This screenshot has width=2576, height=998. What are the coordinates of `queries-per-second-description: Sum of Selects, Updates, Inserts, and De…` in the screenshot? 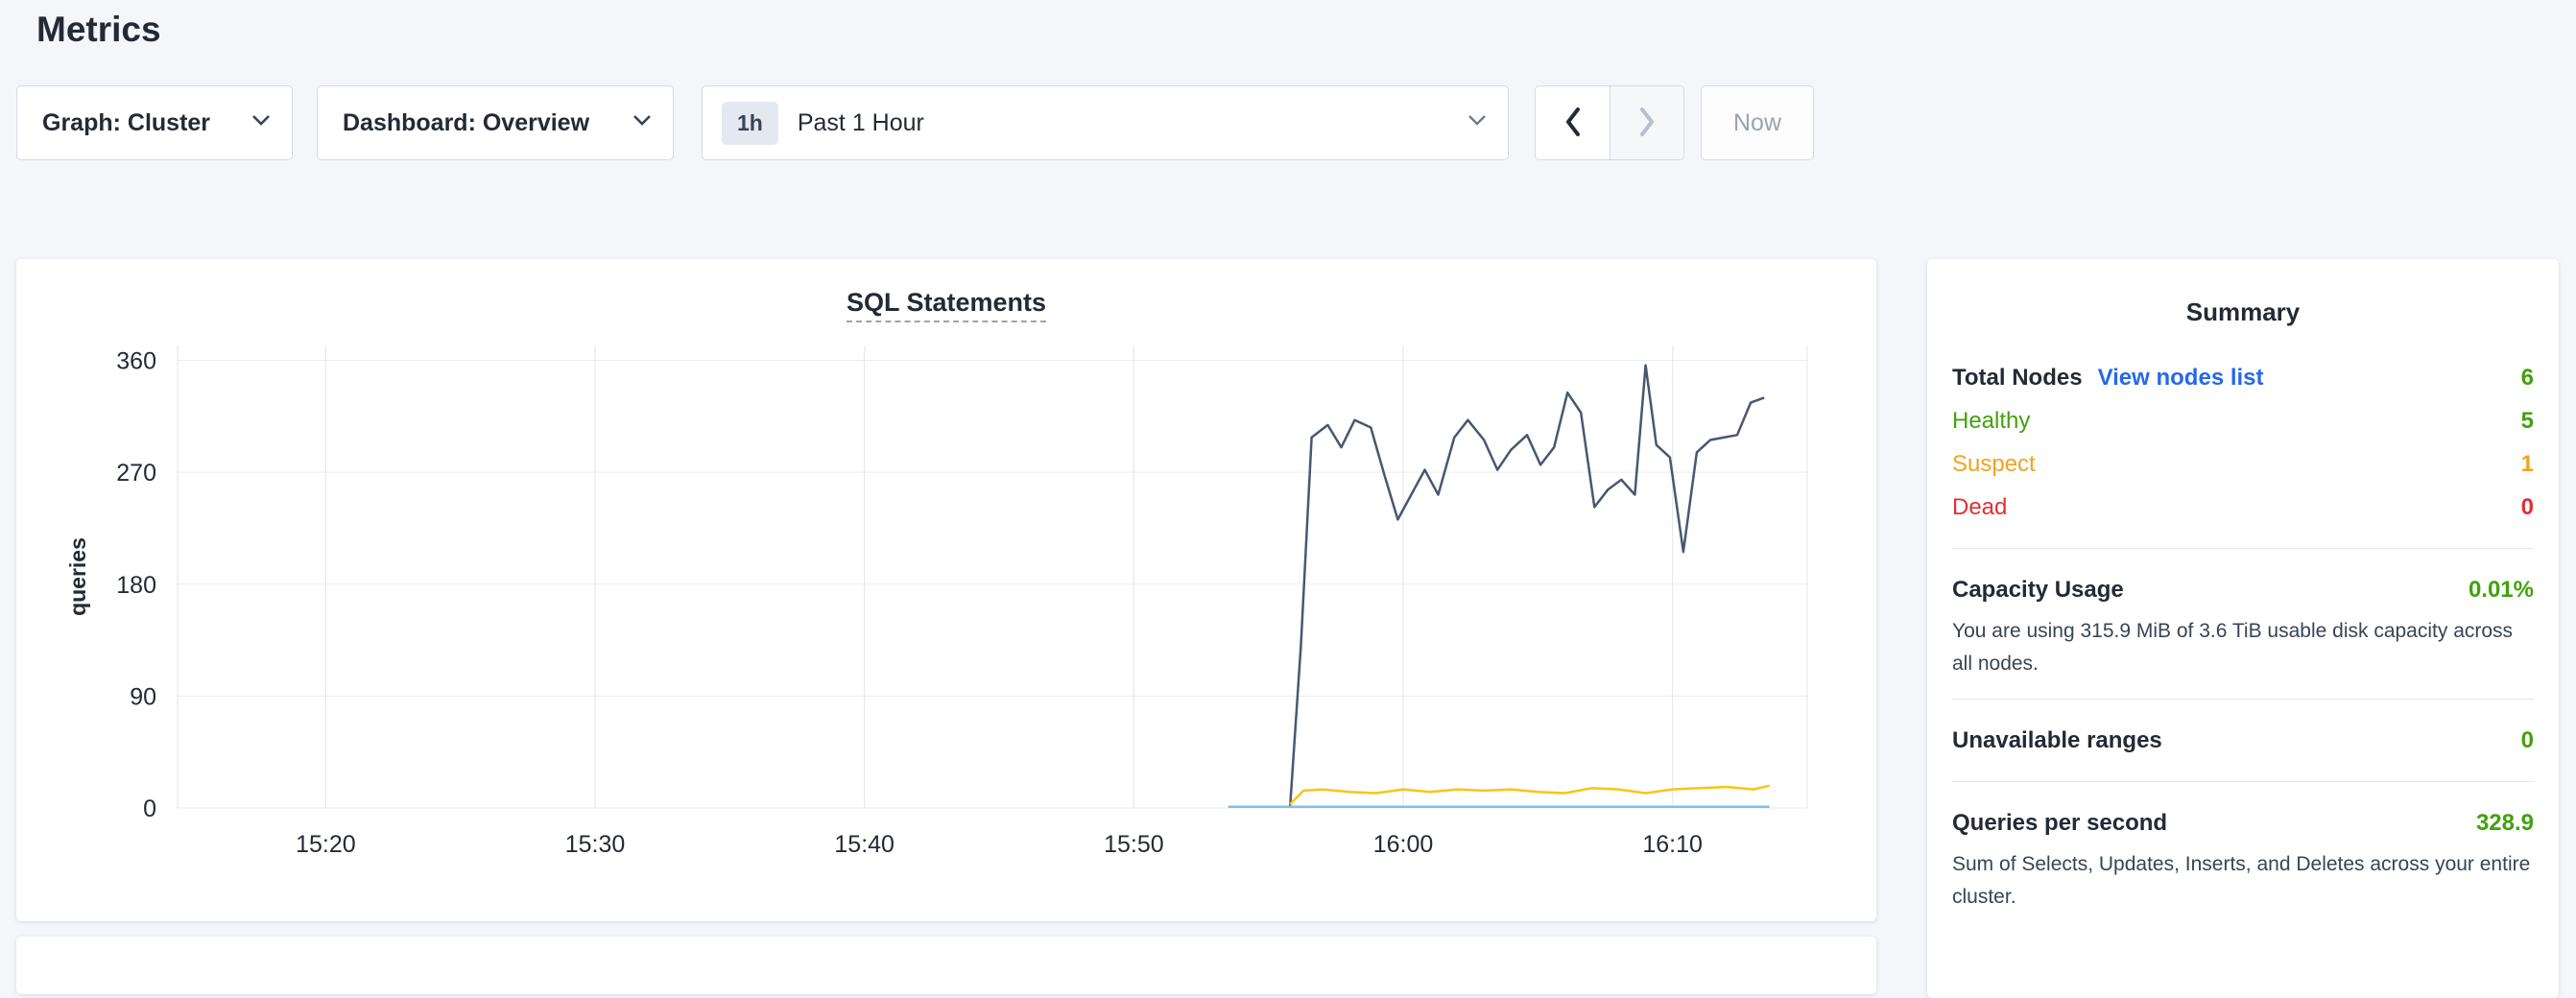 It's located at (2241, 880).